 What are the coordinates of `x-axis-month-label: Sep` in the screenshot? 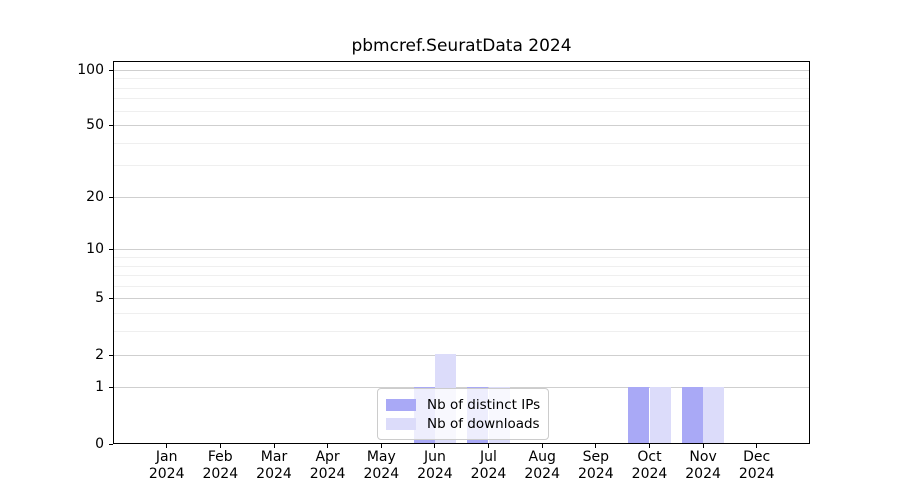 It's located at (595, 457).